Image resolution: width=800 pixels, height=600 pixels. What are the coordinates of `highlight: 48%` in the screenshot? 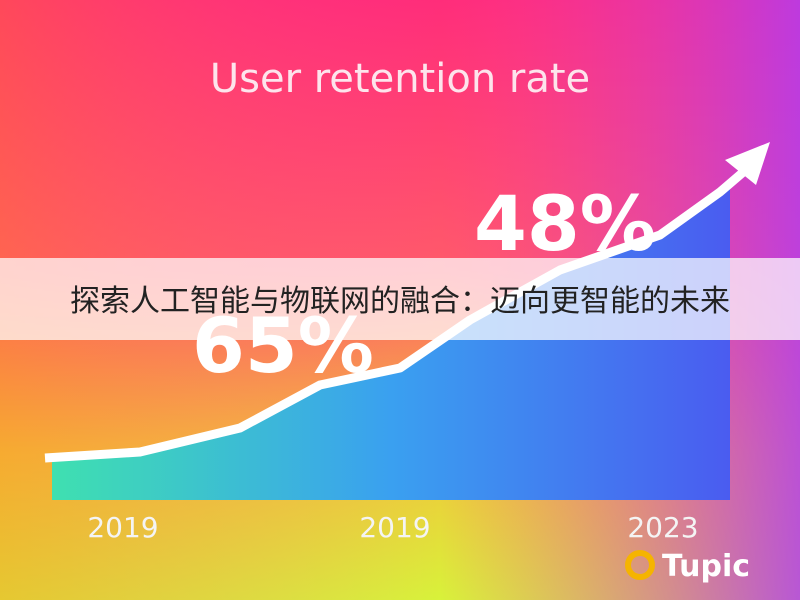 It's located at (565, 223).